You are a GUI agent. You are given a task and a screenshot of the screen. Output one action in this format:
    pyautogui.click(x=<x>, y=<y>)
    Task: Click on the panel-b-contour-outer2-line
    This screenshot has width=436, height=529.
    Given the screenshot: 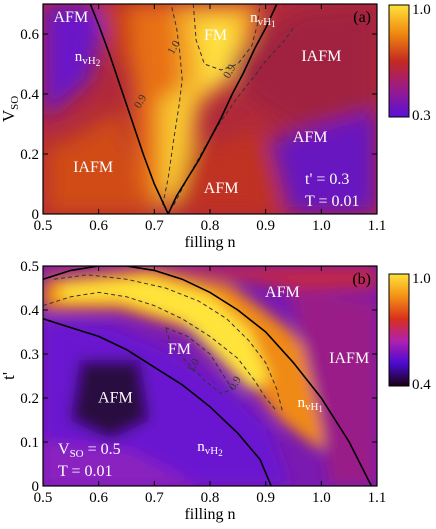 What is the action you would take?
    pyautogui.click(x=168, y=343)
    